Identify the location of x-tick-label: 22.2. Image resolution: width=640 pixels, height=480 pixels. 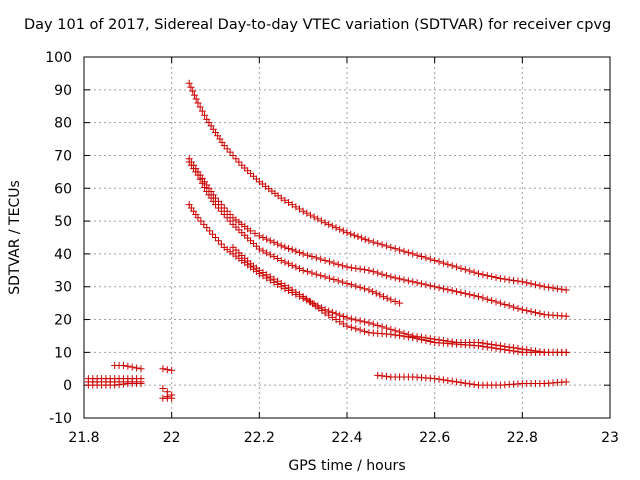
(259, 438).